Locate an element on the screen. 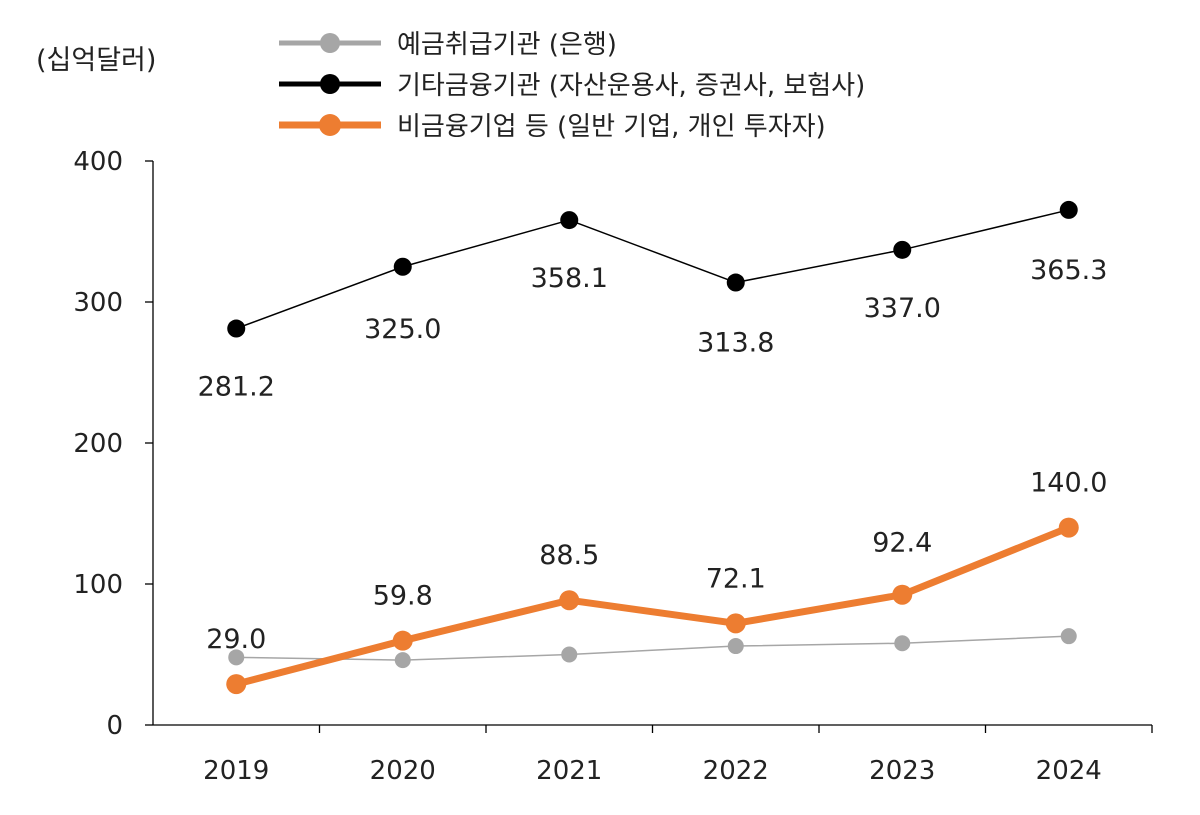  legend-item-other-financial: 기타금융기관 (자산운용사, 증권사, 보험사) is located at coordinates (570, 83).